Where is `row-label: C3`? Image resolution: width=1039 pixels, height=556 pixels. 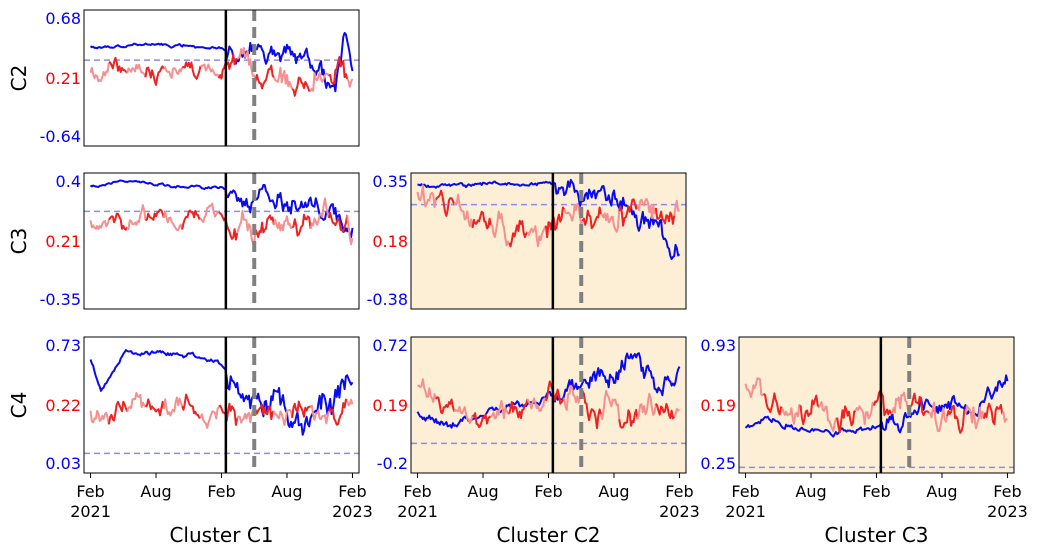
row-label: C3 is located at coordinates (19, 241).